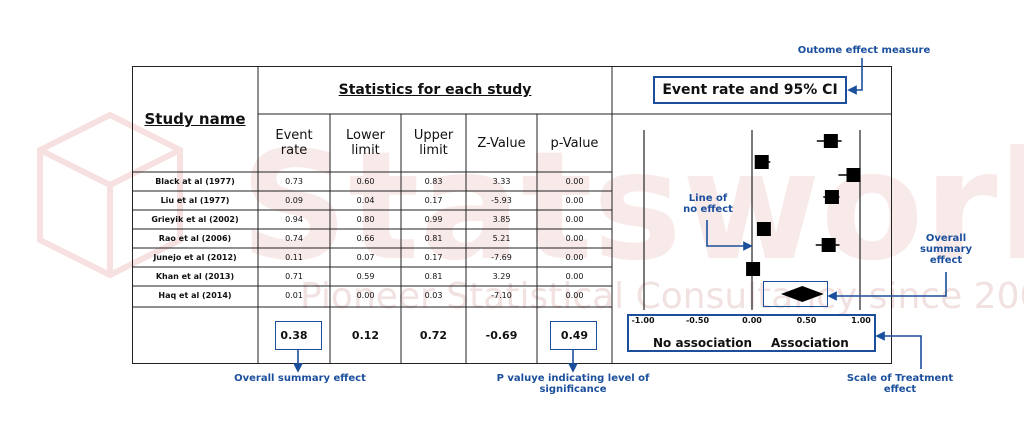  Describe the element at coordinates (900, 384) in the screenshot. I see `annotation-scale: Scale of Treatment effect` at that location.